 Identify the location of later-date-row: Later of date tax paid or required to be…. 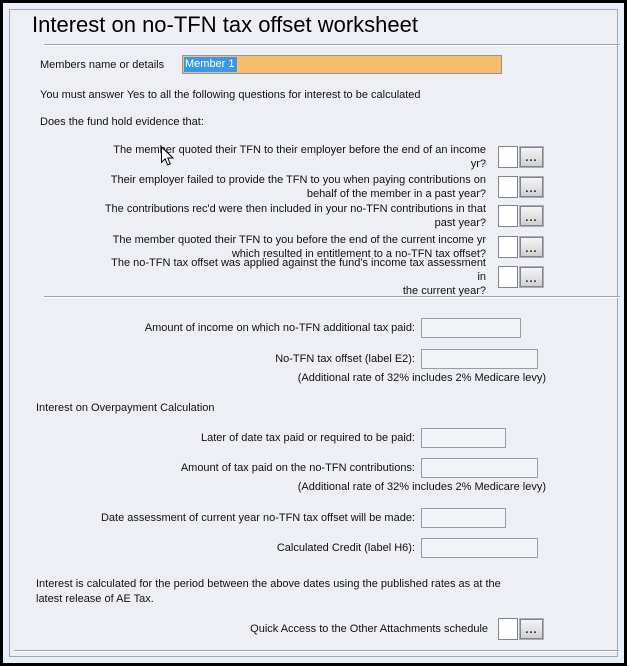
(271, 438).